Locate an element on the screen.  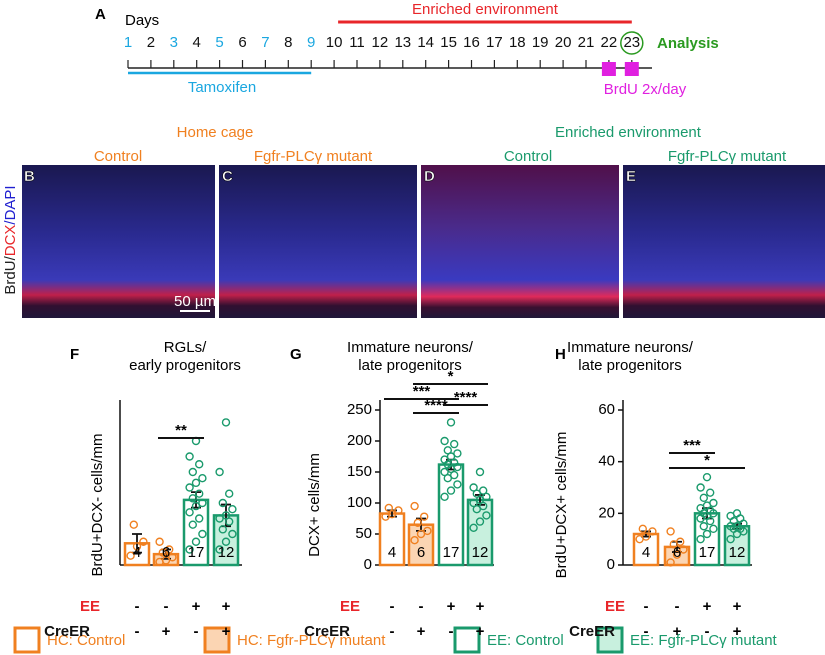
significance-label: * is located at coordinates (451, 376).